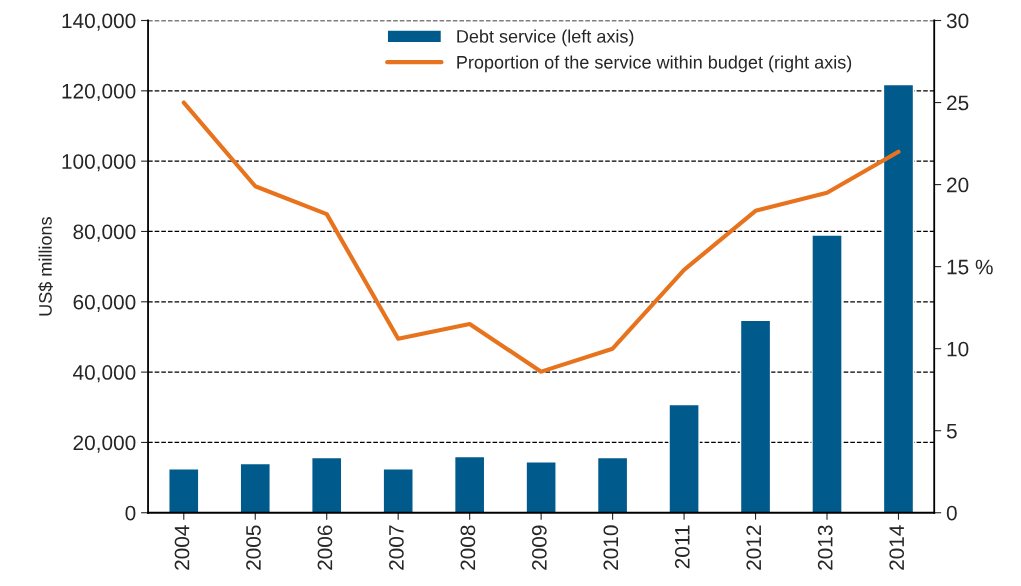 Image resolution: width=1021 pixels, height=586 pixels. Describe the element at coordinates (754, 547) in the screenshot. I see `x-tick-label: 2012` at that location.